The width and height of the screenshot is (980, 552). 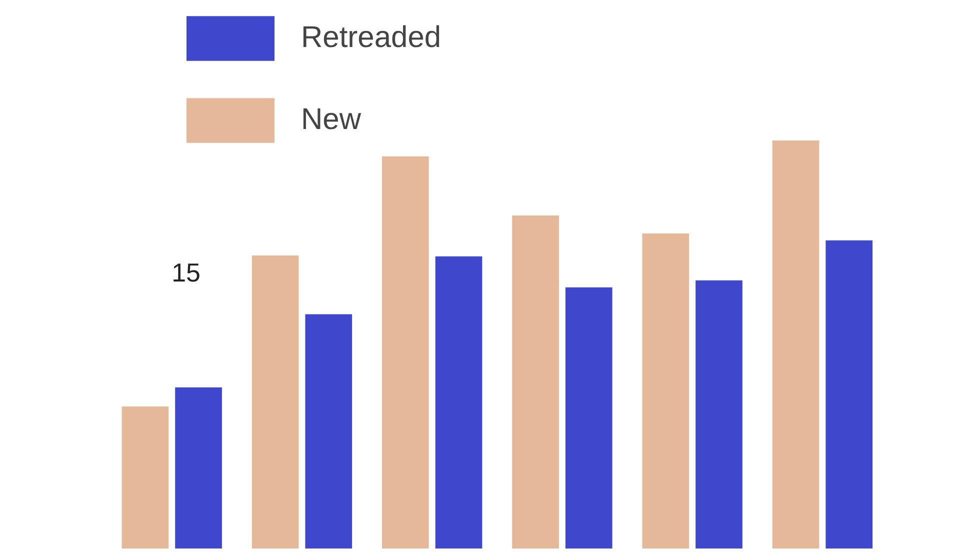 I want to click on annotation: 15, so click(x=186, y=273).